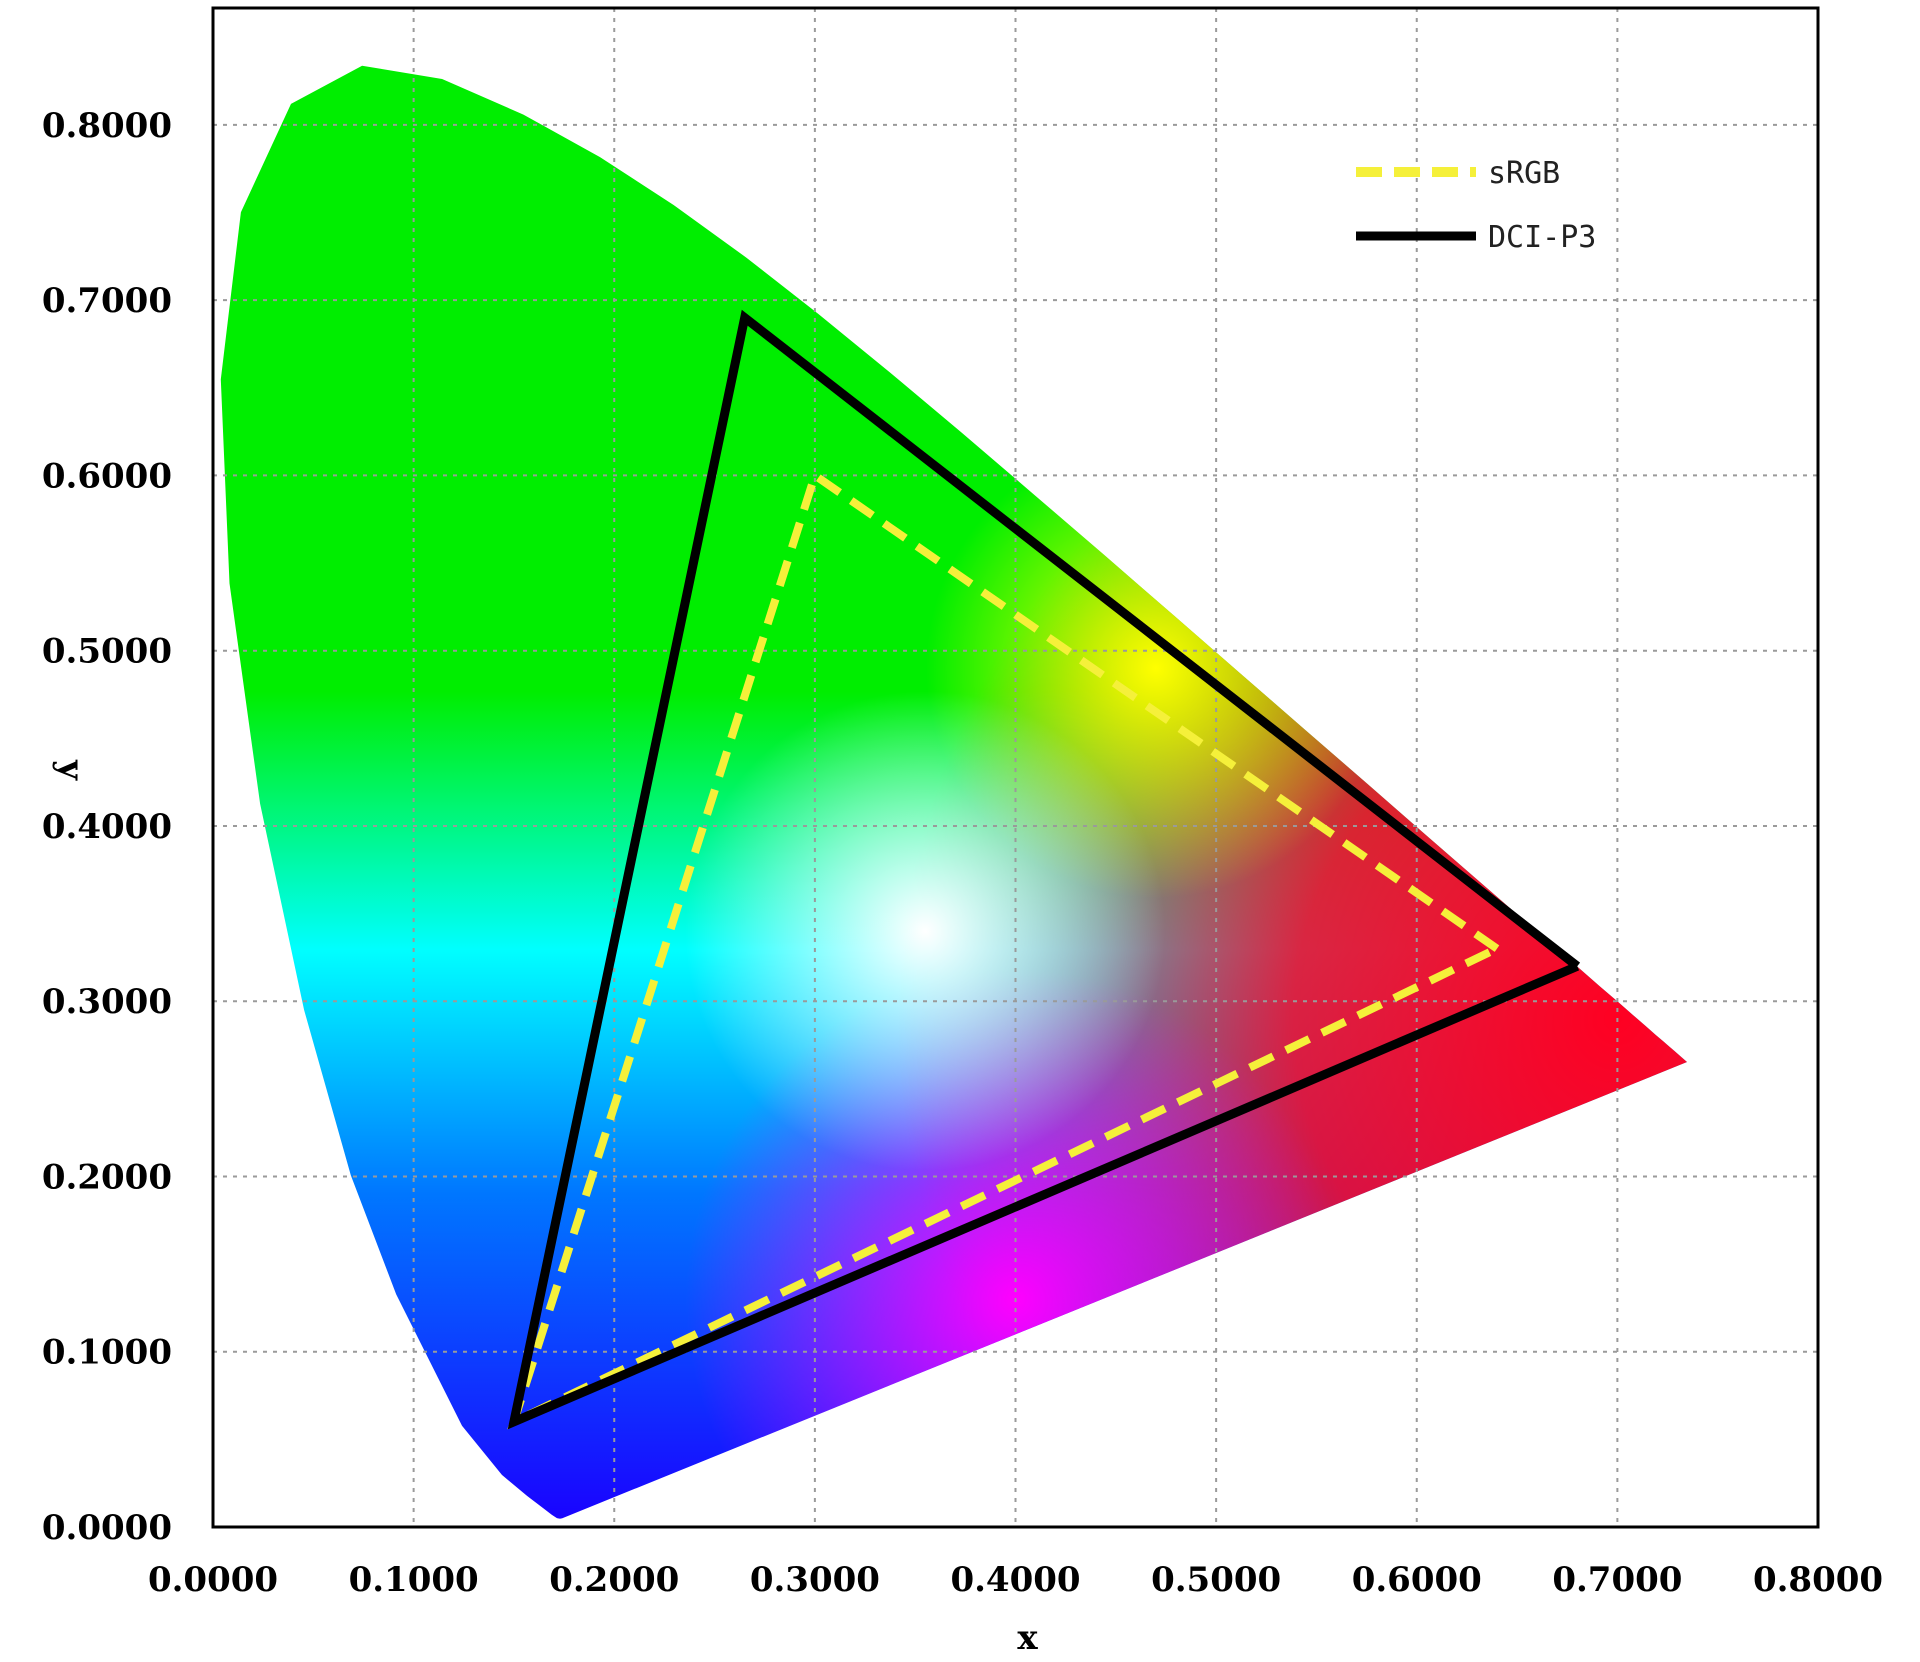 The height and width of the screenshot is (1662, 1920). Describe the element at coordinates (1417, 1580) in the screenshot. I see `x-tick-label: 0.6000` at that location.